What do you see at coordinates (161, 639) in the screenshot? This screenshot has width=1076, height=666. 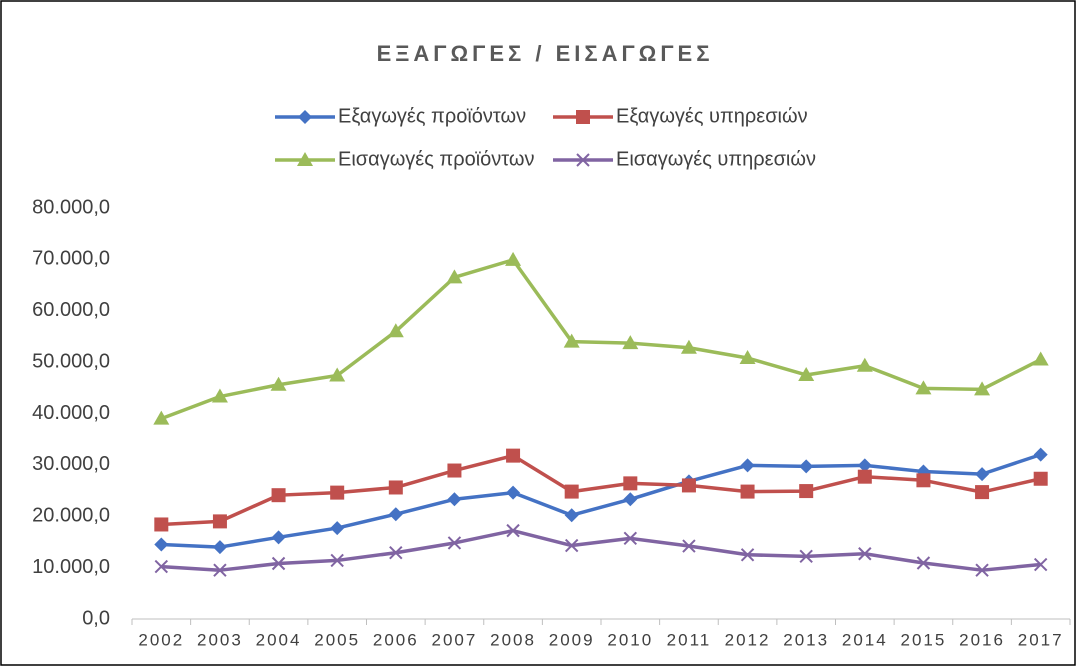 I see `x-tick-label: 2002` at bounding box center [161, 639].